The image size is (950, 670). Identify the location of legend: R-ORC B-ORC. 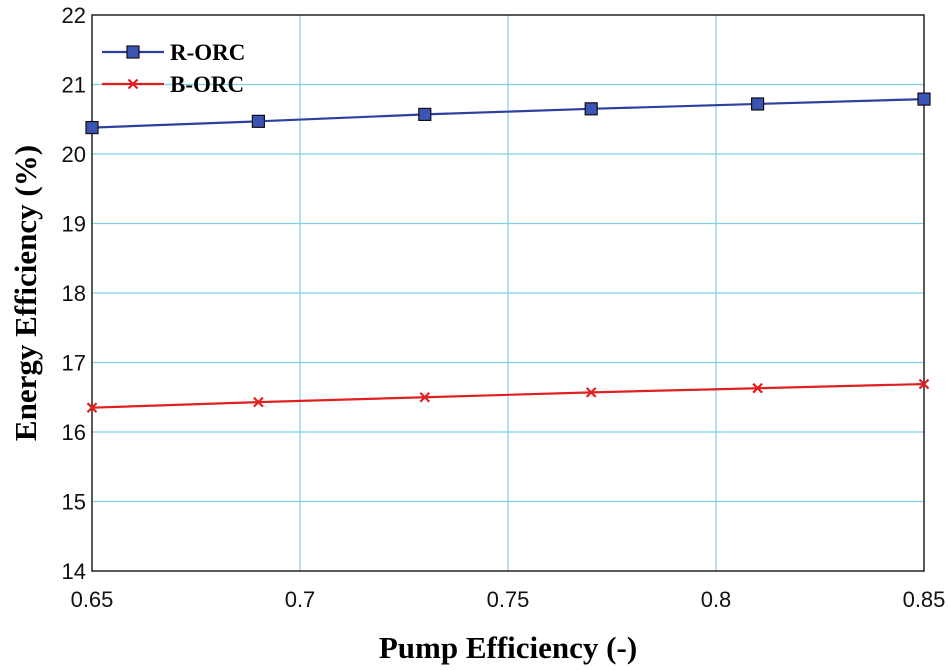
(173, 68).